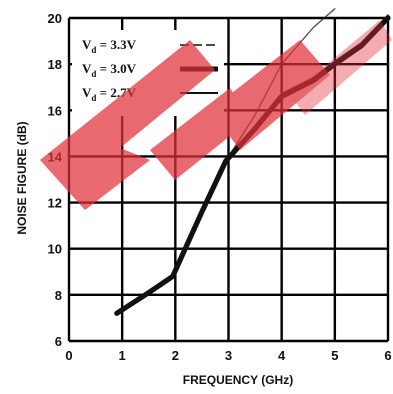 This screenshot has height=394, width=393. Describe the element at coordinates (122, 355) in the screenshot. I see `x-tick-label: 1` at that location.